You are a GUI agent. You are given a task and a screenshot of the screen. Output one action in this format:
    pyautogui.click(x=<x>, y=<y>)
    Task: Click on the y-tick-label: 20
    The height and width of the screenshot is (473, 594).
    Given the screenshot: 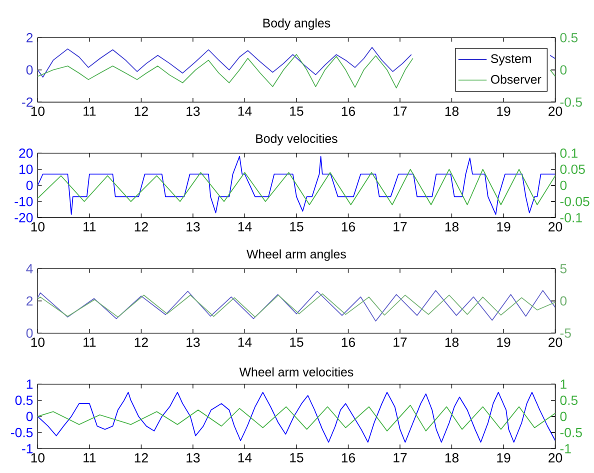 What is the action you would take?
    pyautogui.click(x=26, y=153)
    